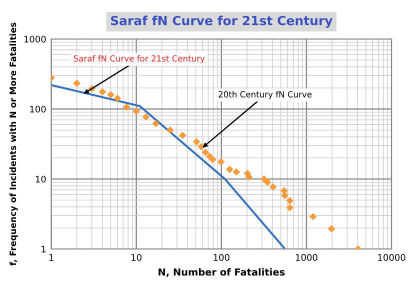 This screenshot has width=410, height=300. What do you see at coordinates (222, 257) in the screenshot?
I see `x-tick-label: 100` at bounding box center [222, 257].